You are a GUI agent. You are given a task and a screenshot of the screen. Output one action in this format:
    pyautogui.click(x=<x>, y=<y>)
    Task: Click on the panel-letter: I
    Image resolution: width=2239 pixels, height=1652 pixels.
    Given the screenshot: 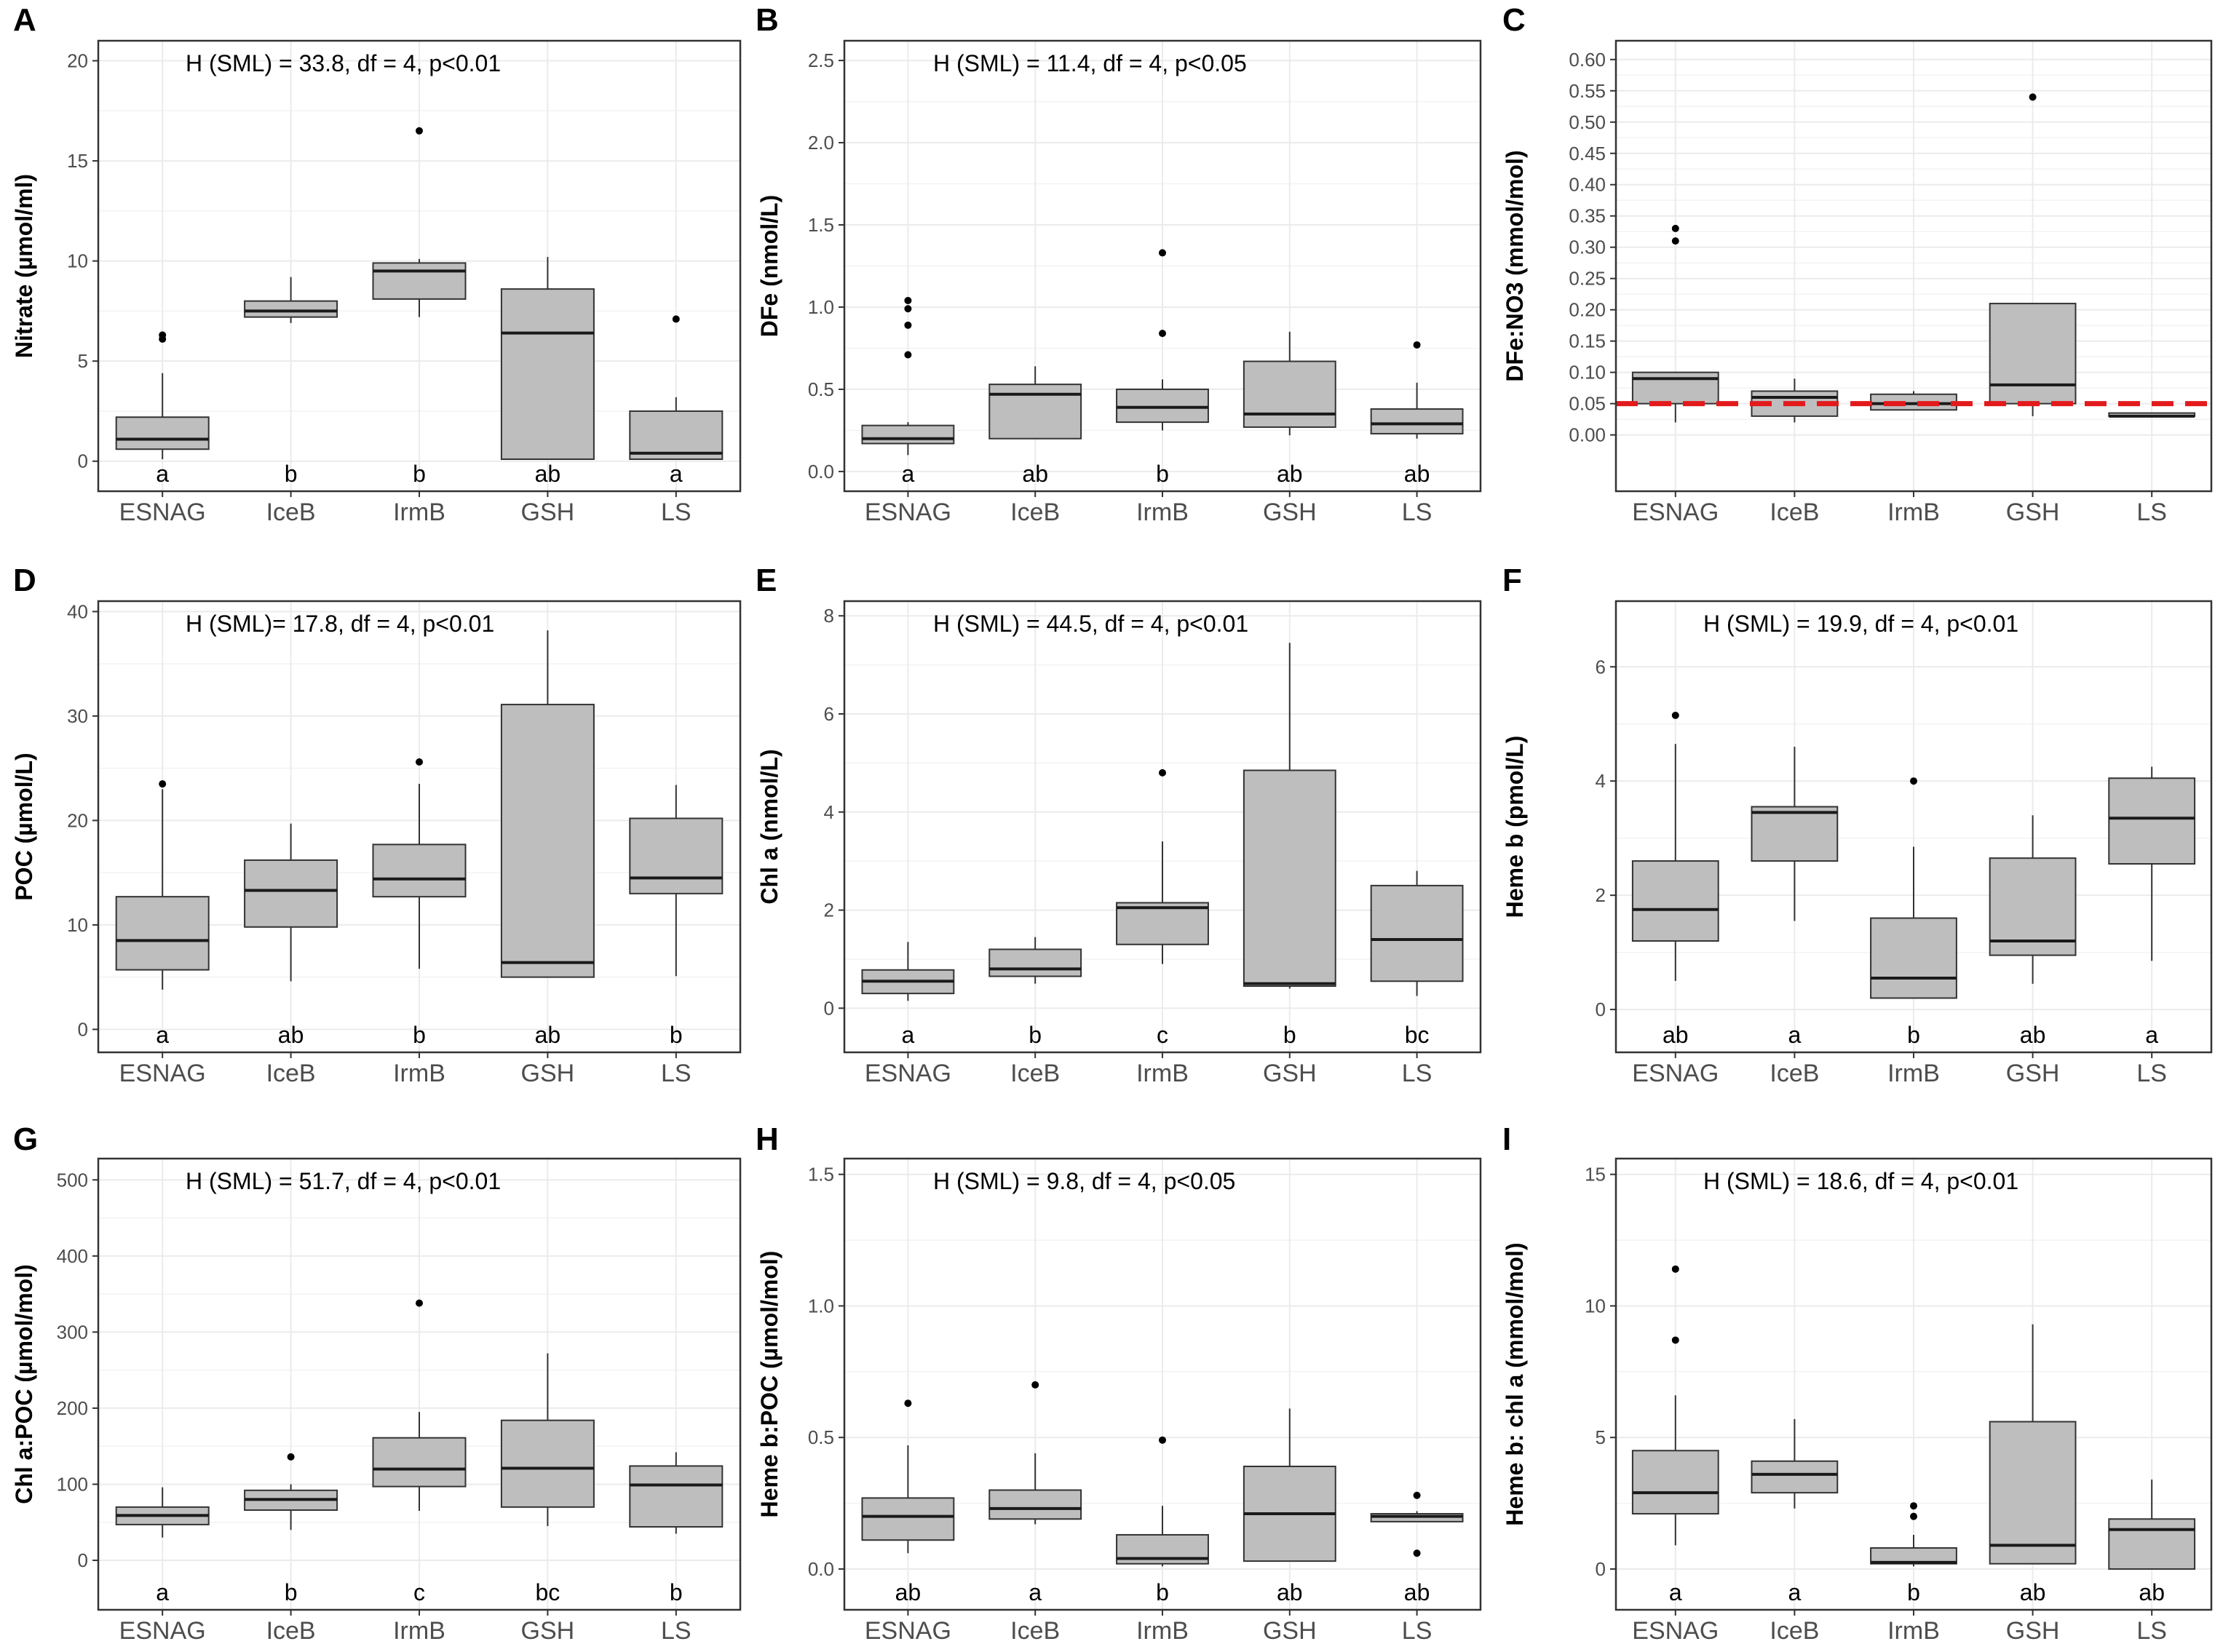 What is the action you would take?
    pyautogui.click(x=1506, y=1139)
    